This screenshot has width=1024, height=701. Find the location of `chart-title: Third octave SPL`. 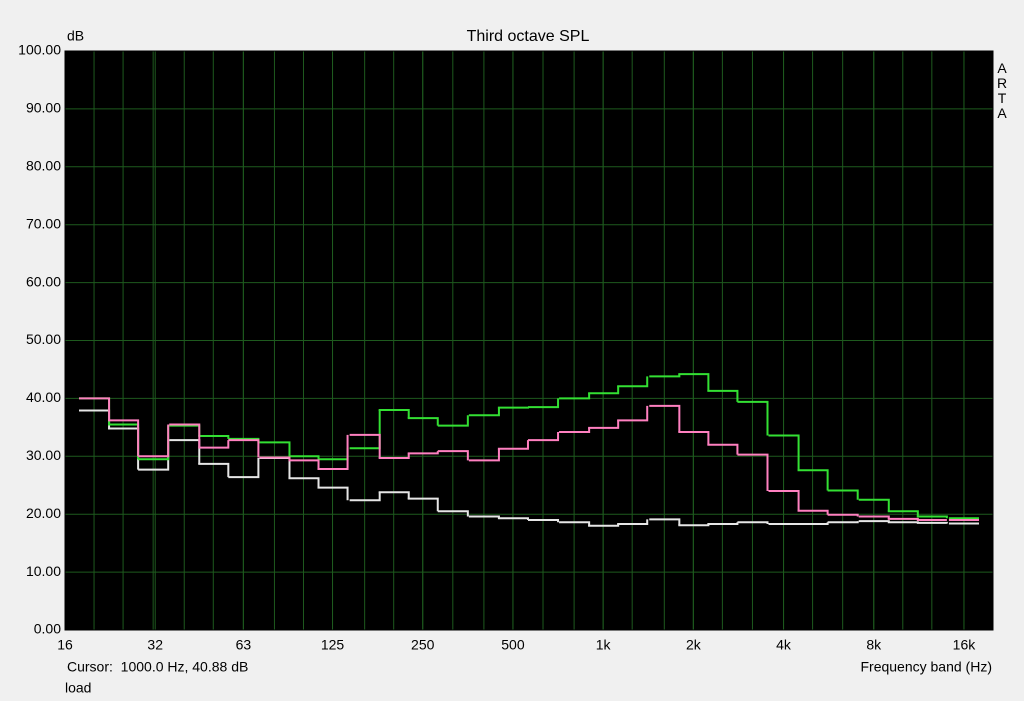

chart-title: Third octave SPL is located at coordinates (528, 36).